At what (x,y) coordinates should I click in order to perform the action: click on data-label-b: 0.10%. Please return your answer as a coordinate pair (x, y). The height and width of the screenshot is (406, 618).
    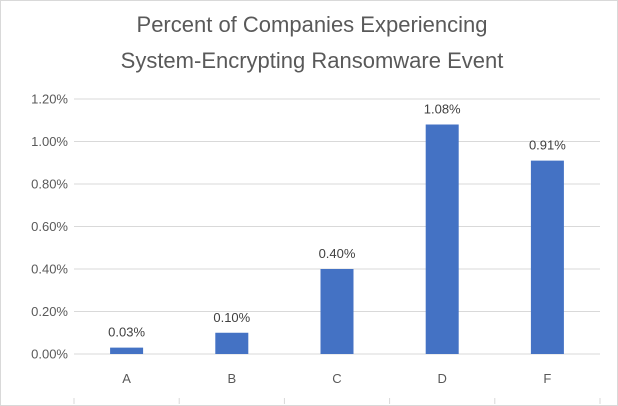
    Looking at the image, I should click on (231, 317).